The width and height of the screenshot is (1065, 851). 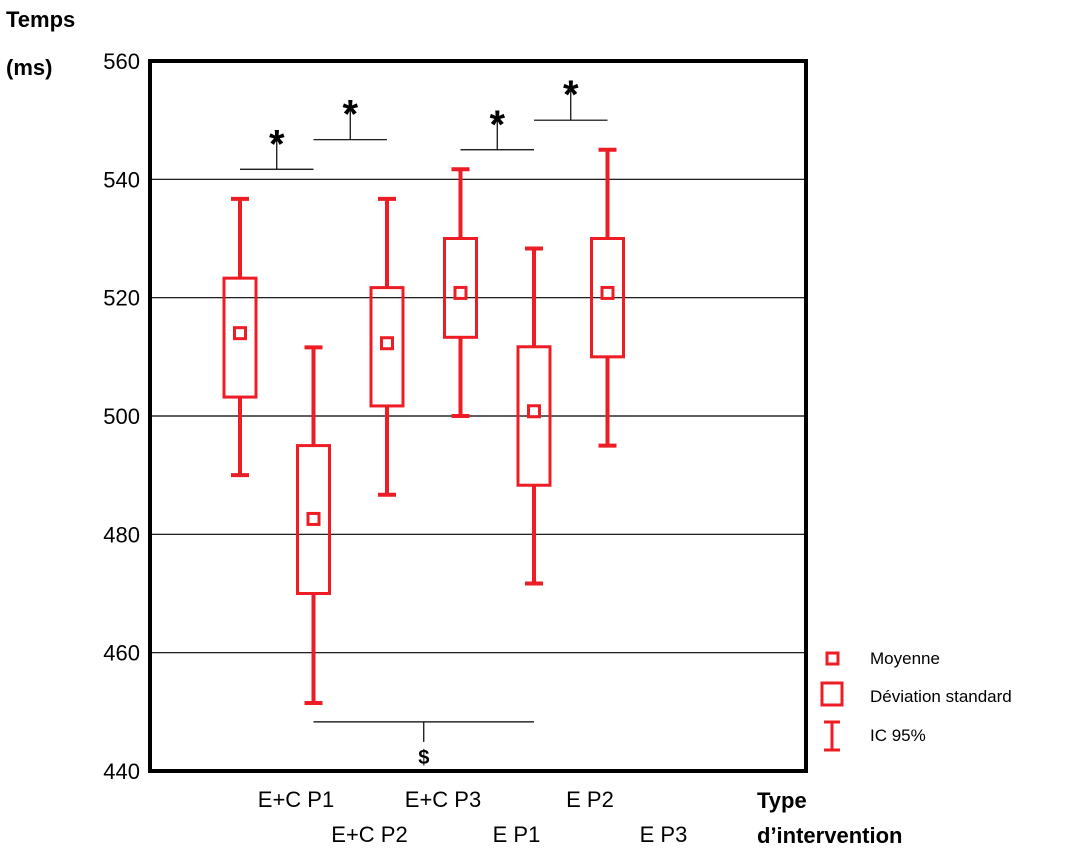 I want to click on box-e-c-p2, so click(x=313, y=525).